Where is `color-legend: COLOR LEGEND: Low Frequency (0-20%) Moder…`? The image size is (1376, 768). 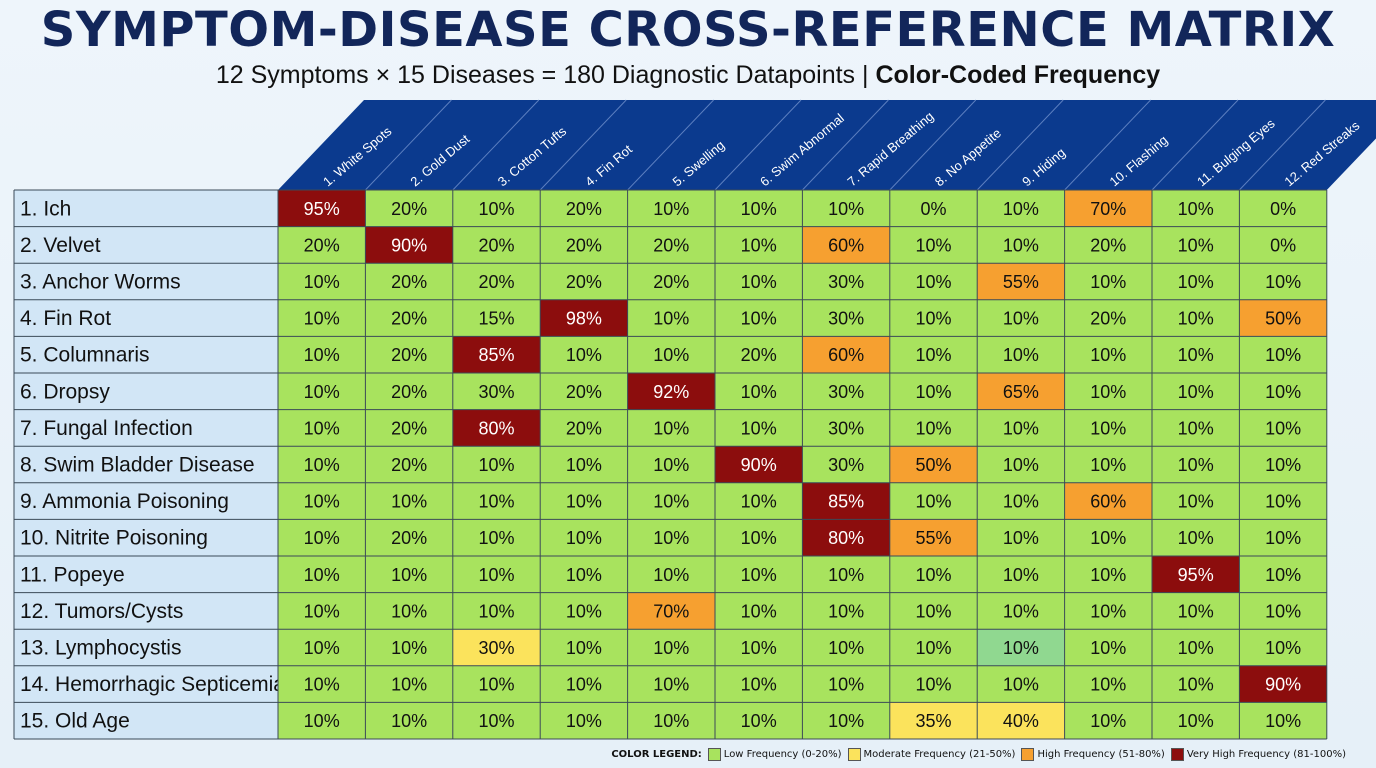
color-legend: COLOR LEGEND: Low Frequency (0-20%) Moder… is located at coordinates (978, 754).